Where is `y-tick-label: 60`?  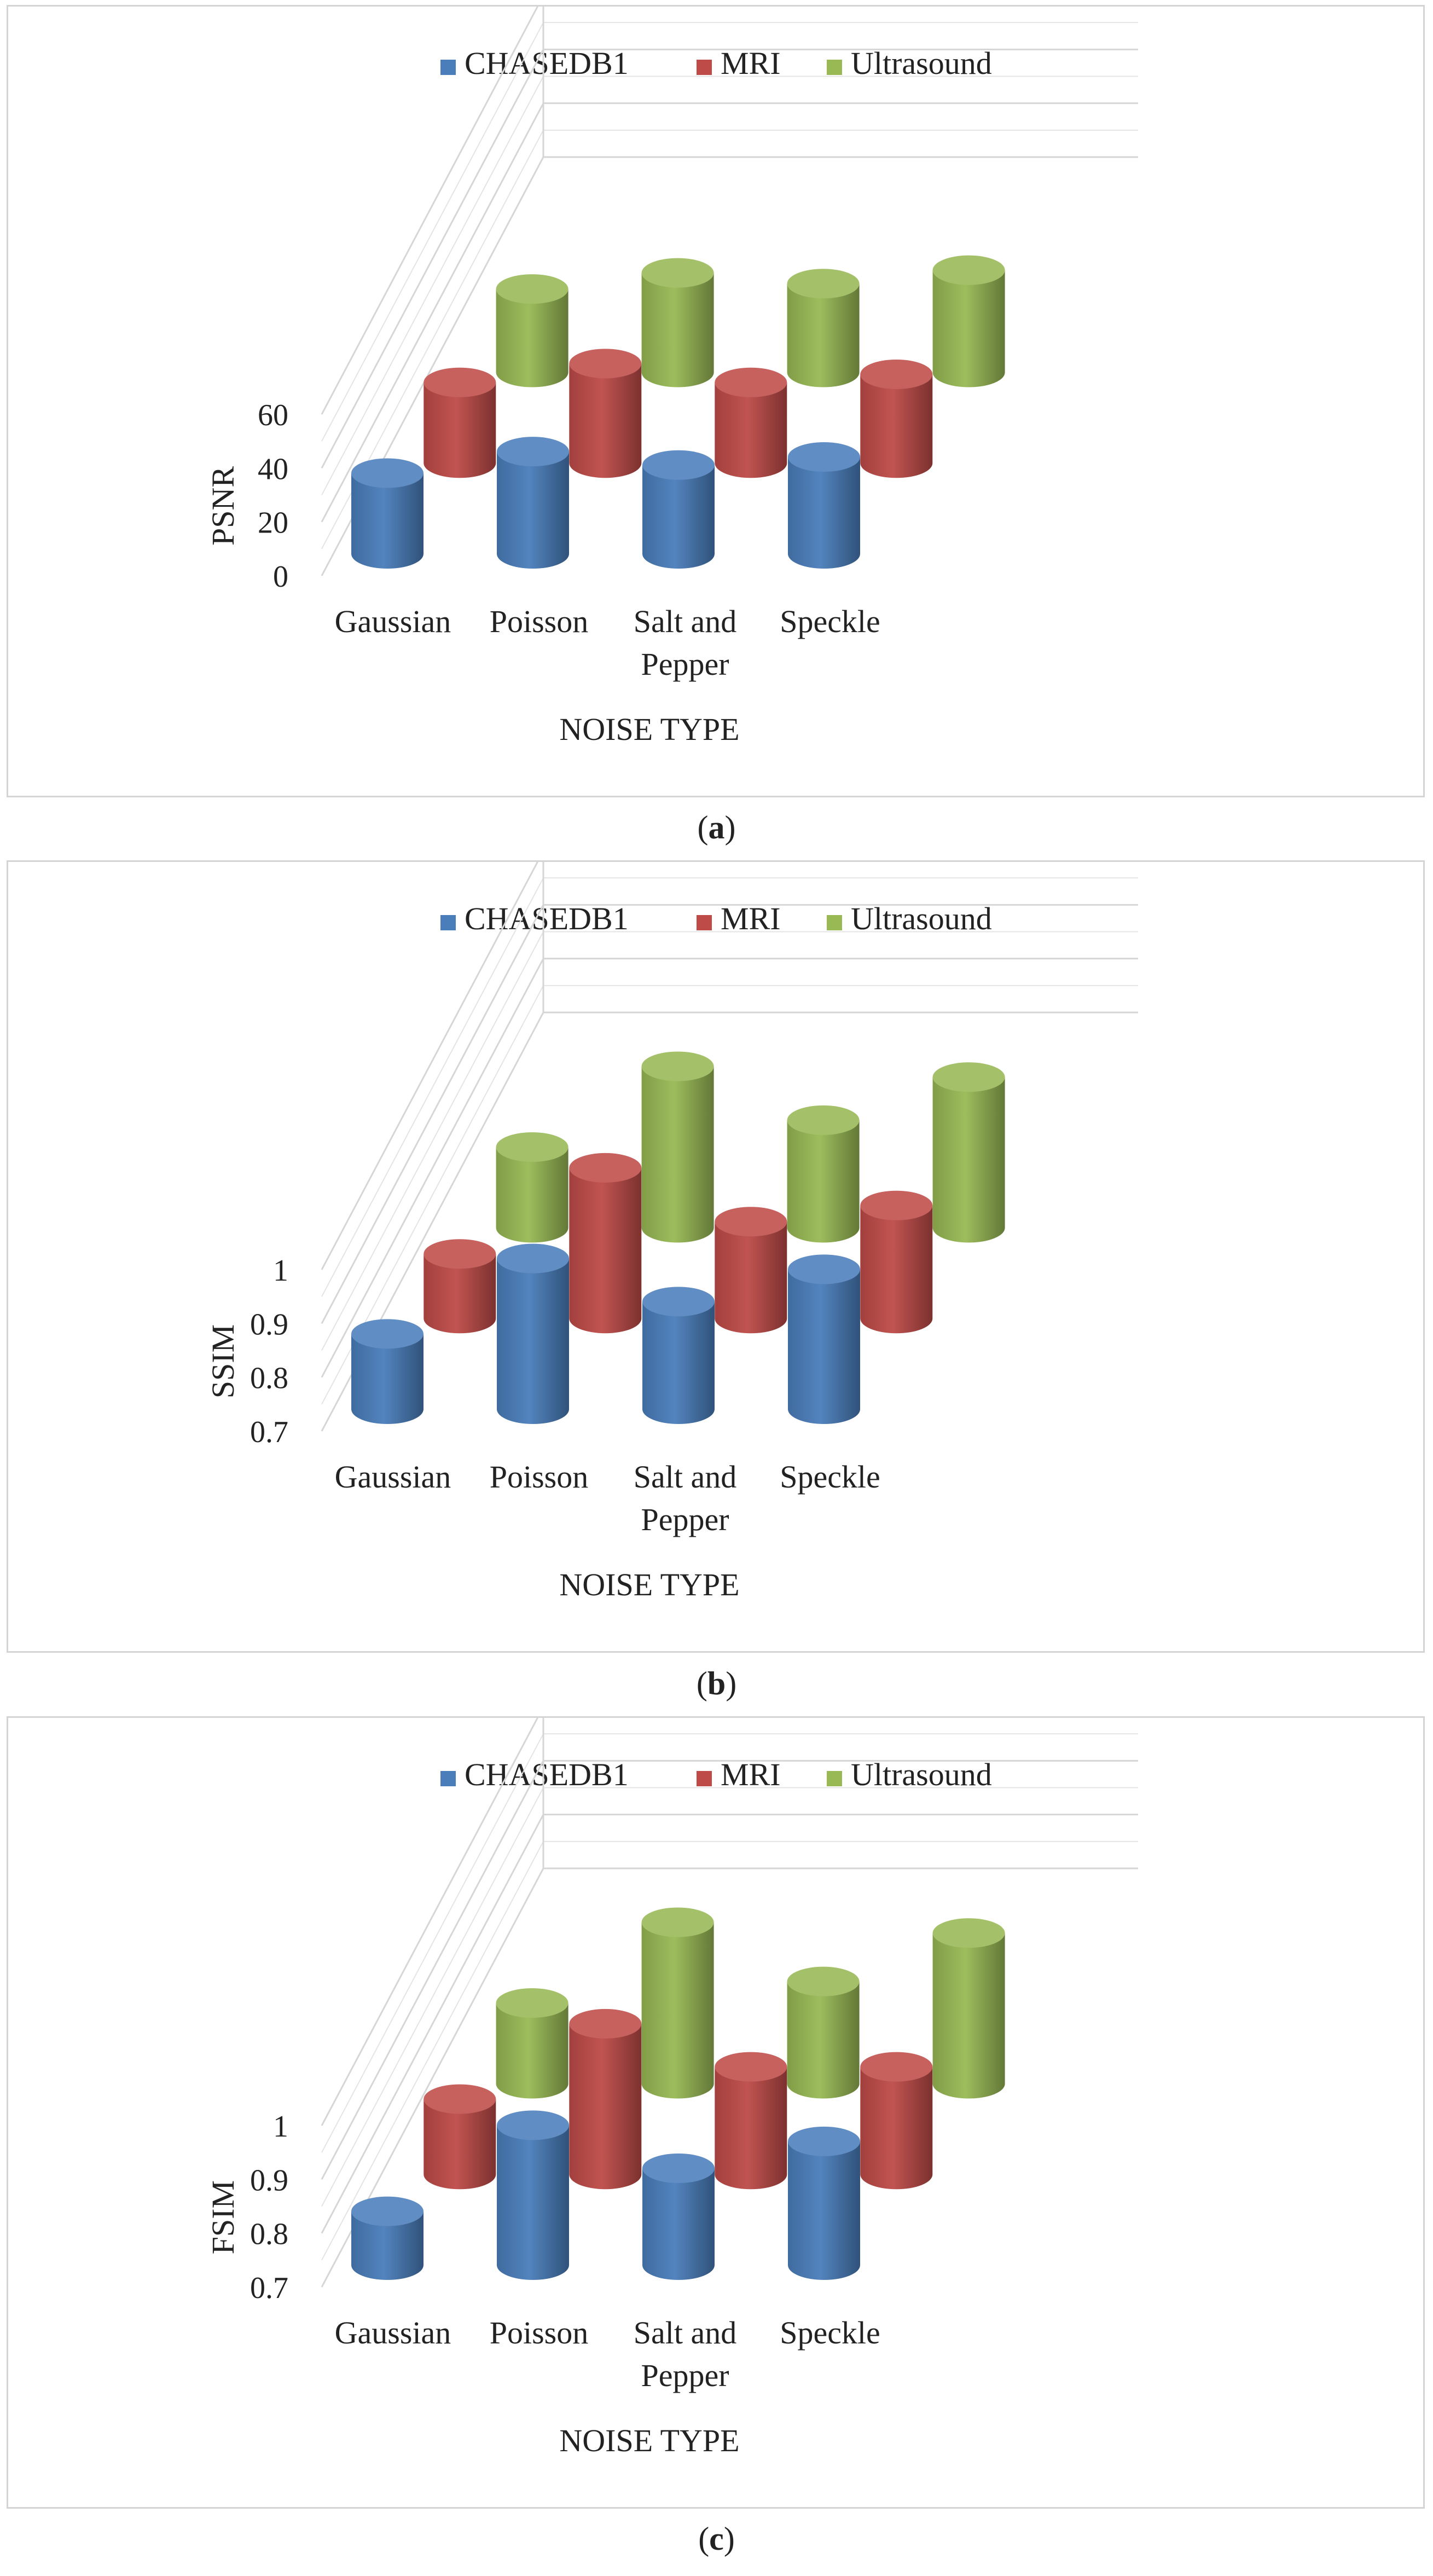 y-tick-label: 60 is located at coordinates (273, 415).